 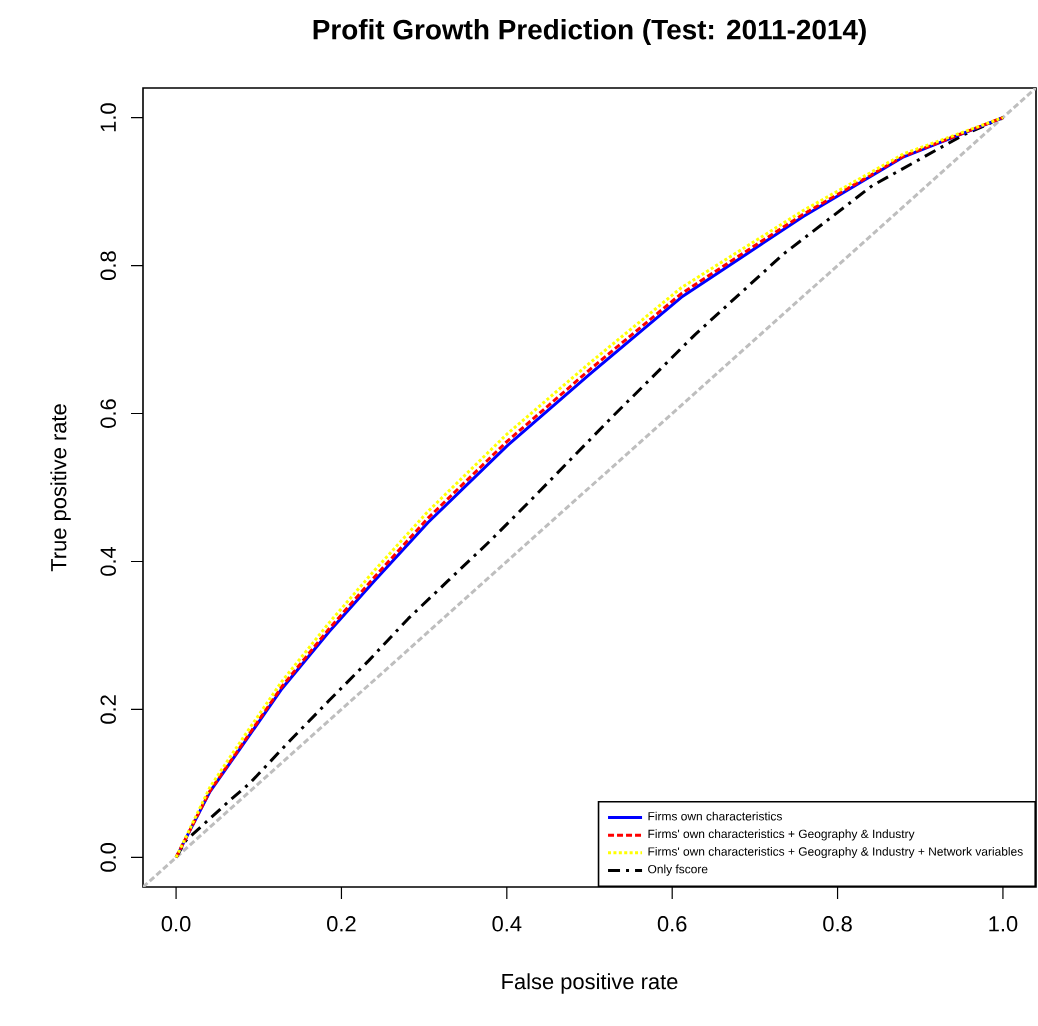 I want to click on x-tick-label: 0.0, so click(x=176, y=924).